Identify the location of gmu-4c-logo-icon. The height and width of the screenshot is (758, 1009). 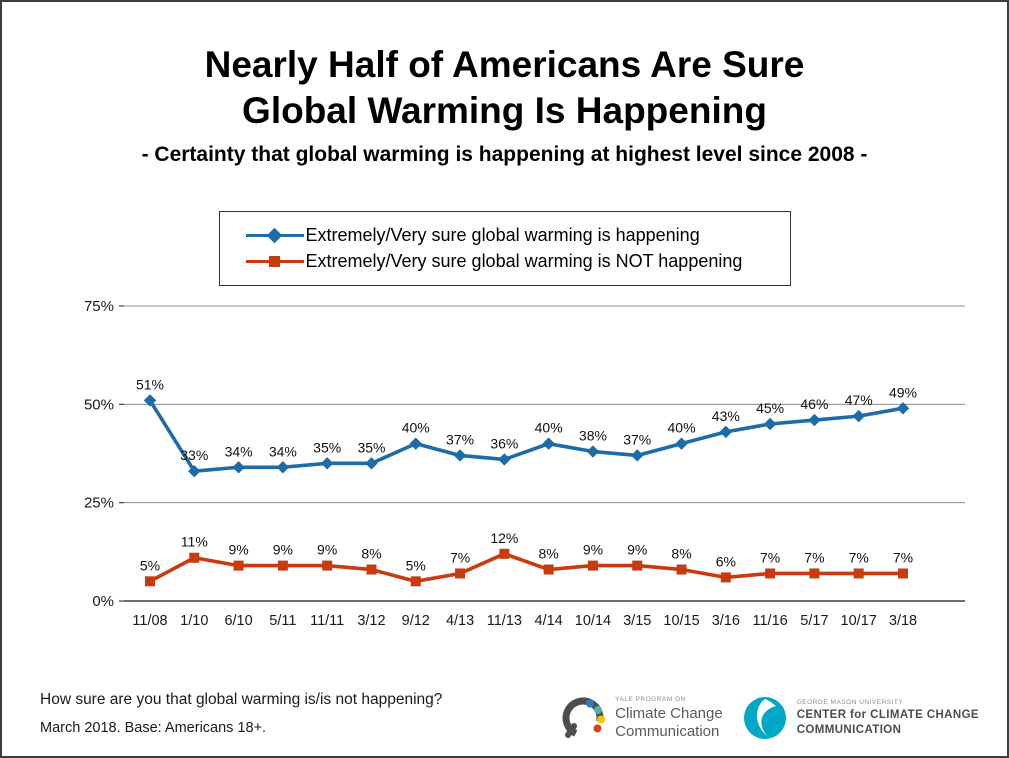
(764, 718).